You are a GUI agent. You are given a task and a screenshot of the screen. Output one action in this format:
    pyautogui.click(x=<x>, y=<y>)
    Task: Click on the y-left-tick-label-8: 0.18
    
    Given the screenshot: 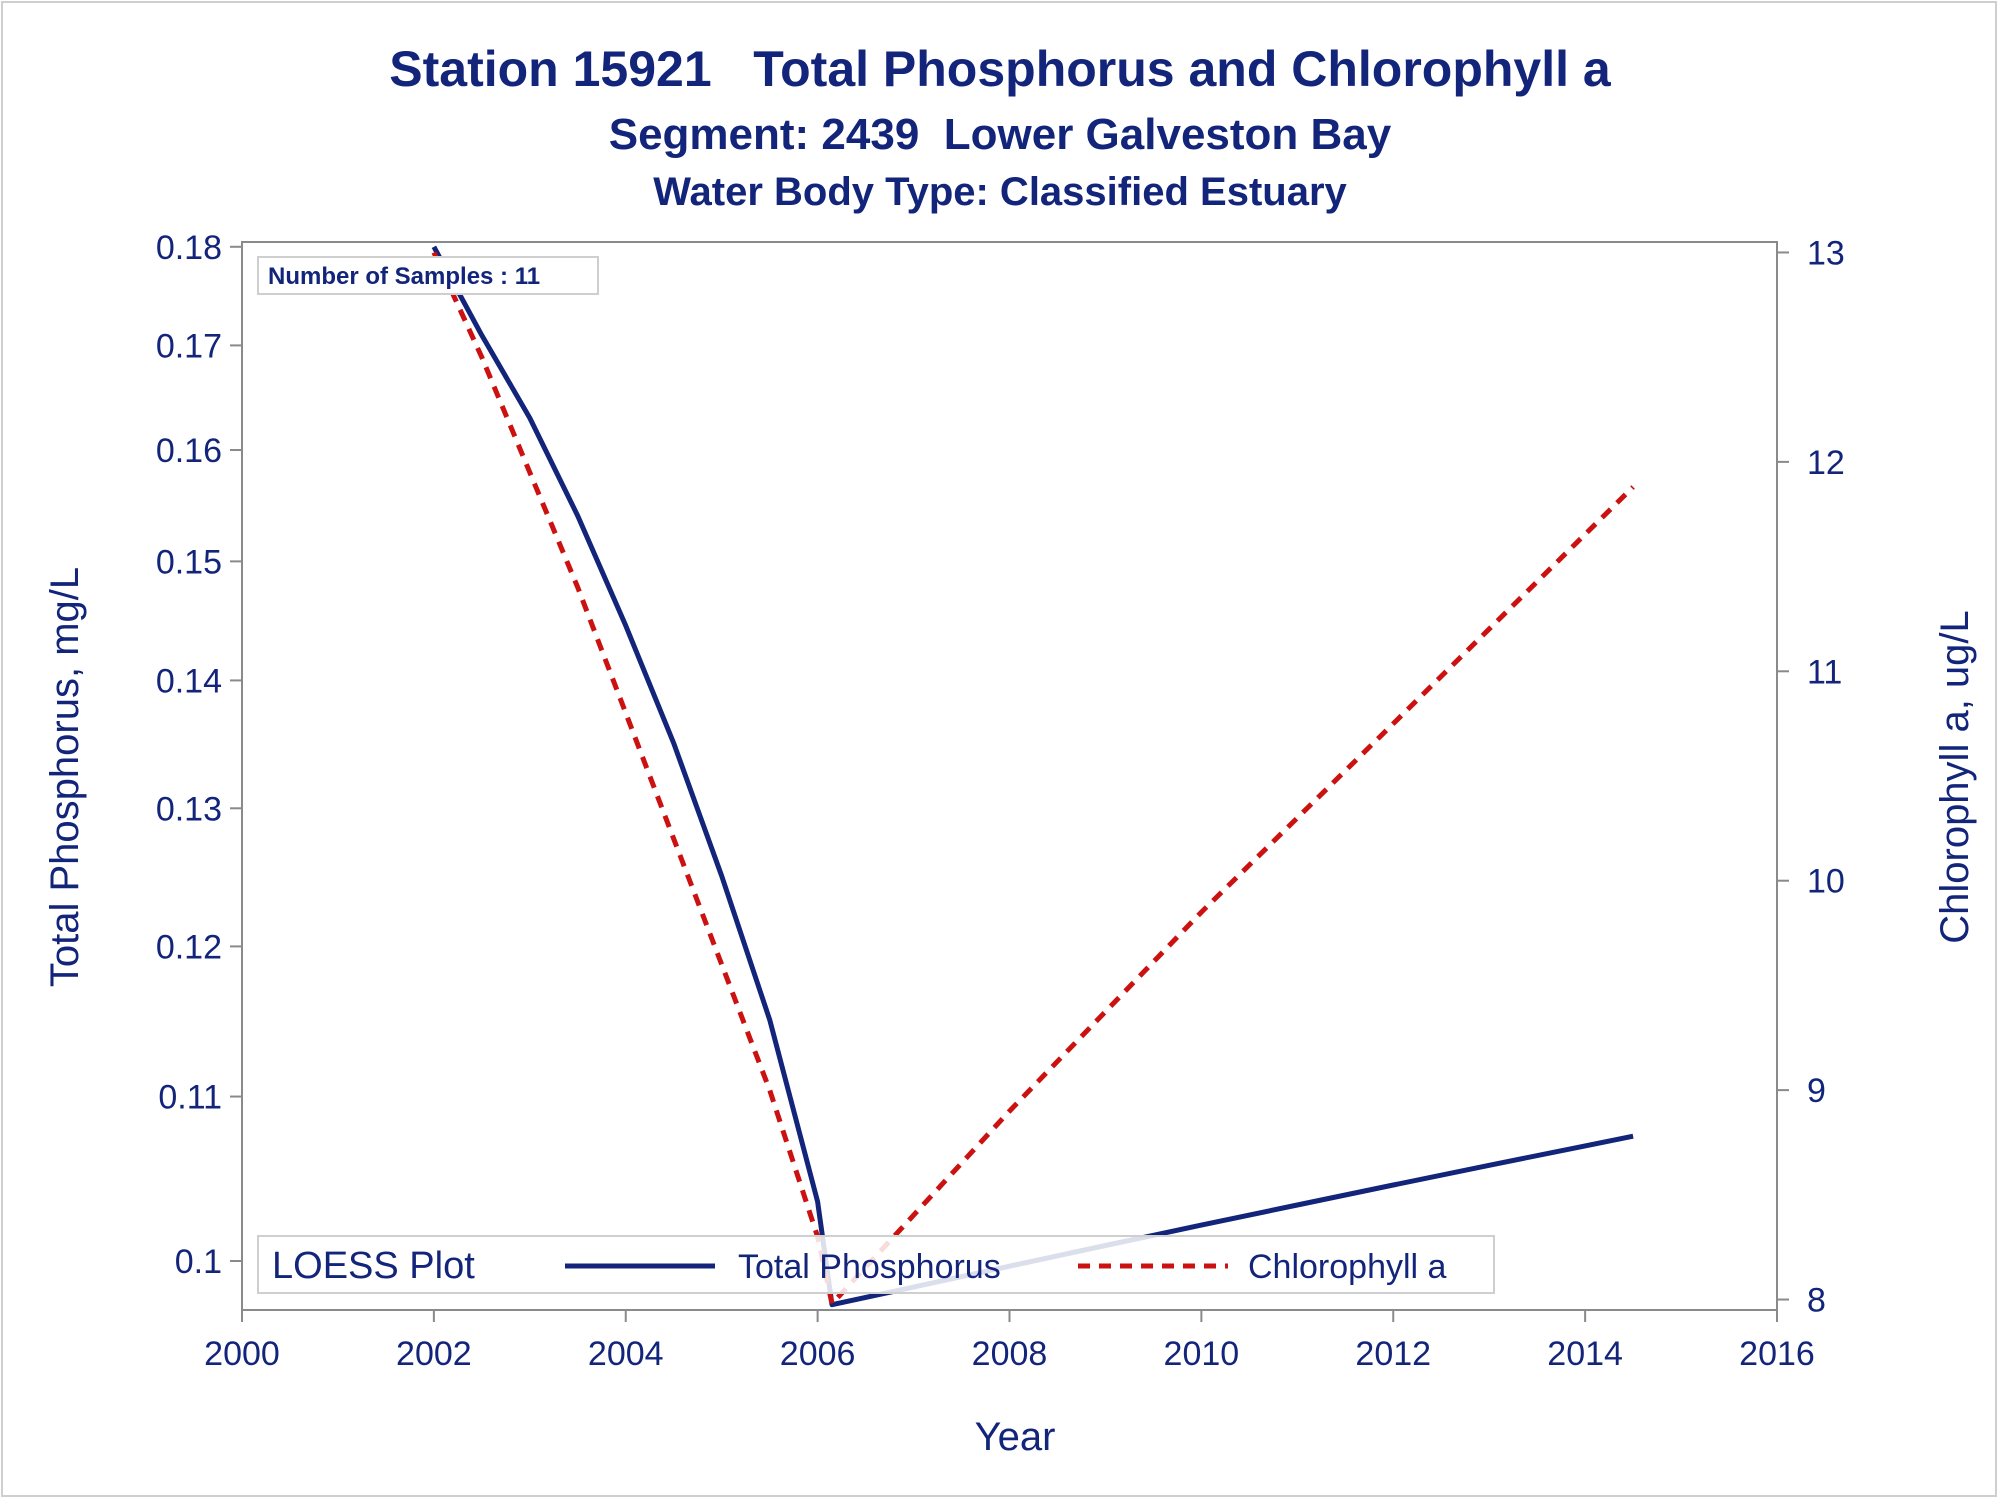 What is the action you would take?
    pyautogui.click(x=189, y=248)
    